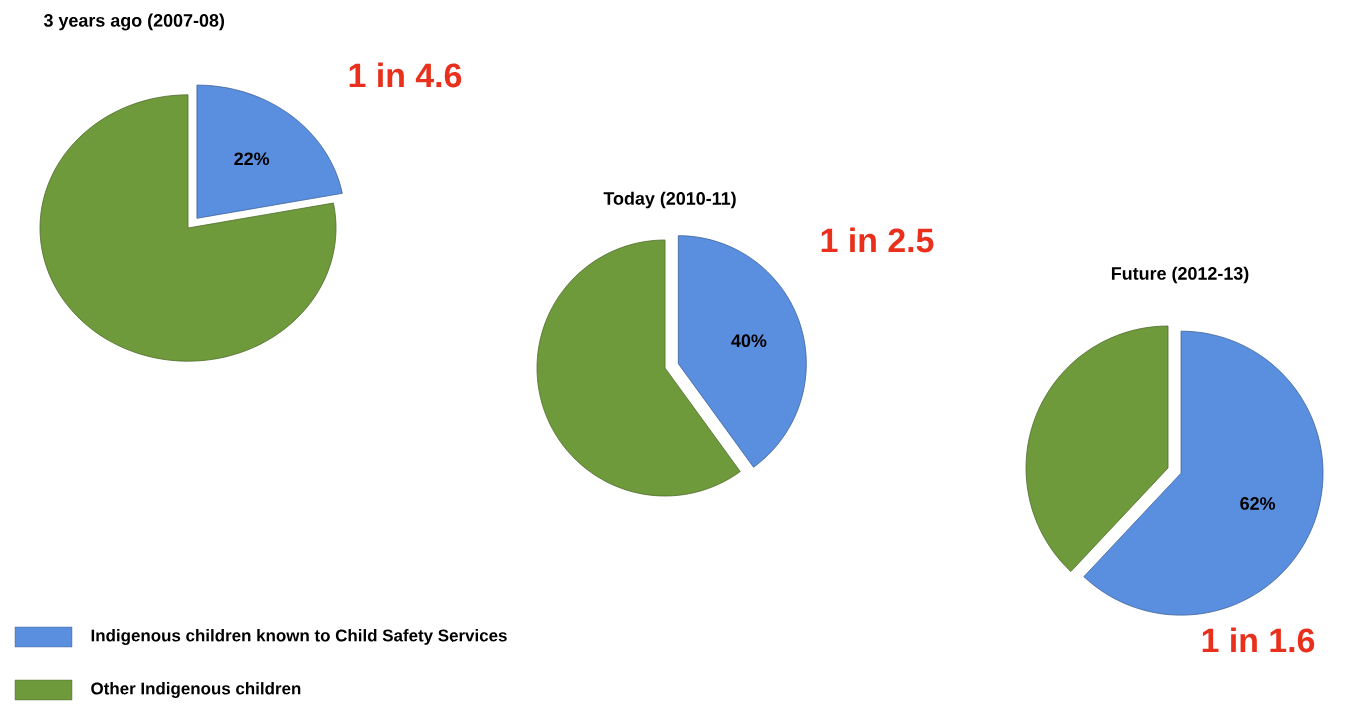  I want to click on chart-title: Today (2010-11), so click(669, 200).